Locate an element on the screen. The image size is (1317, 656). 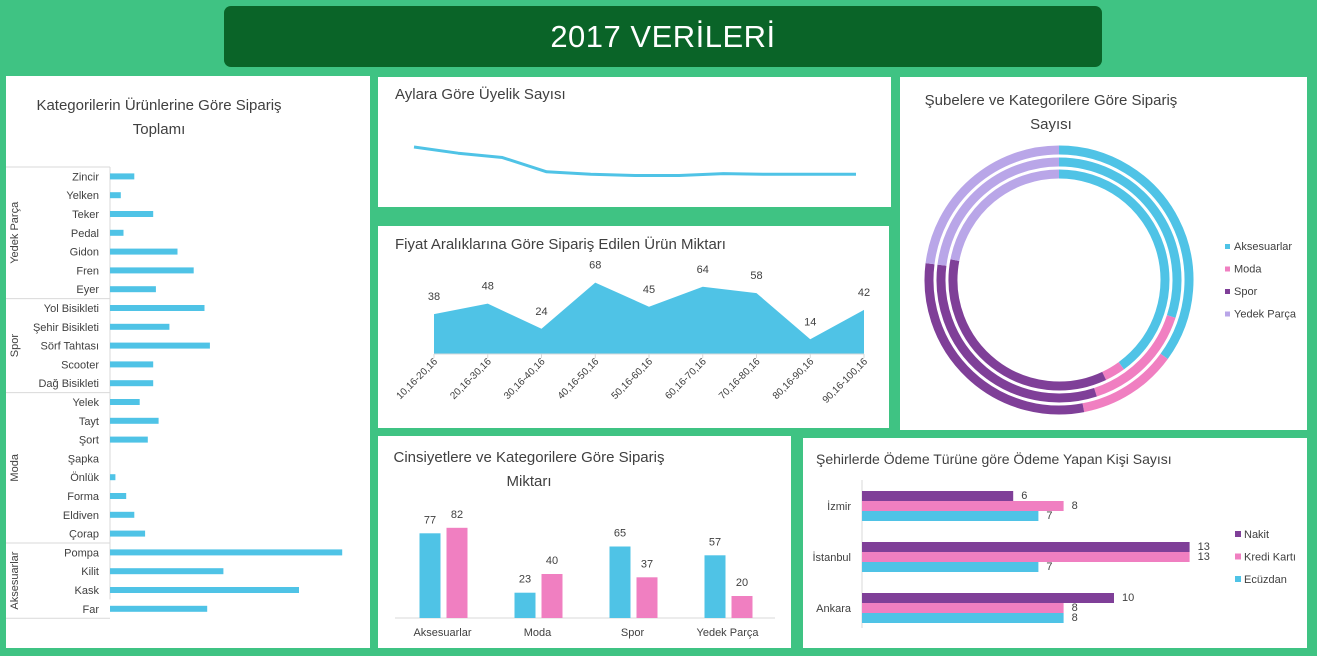
category-label: Teker is located at coordinates (85, 215).